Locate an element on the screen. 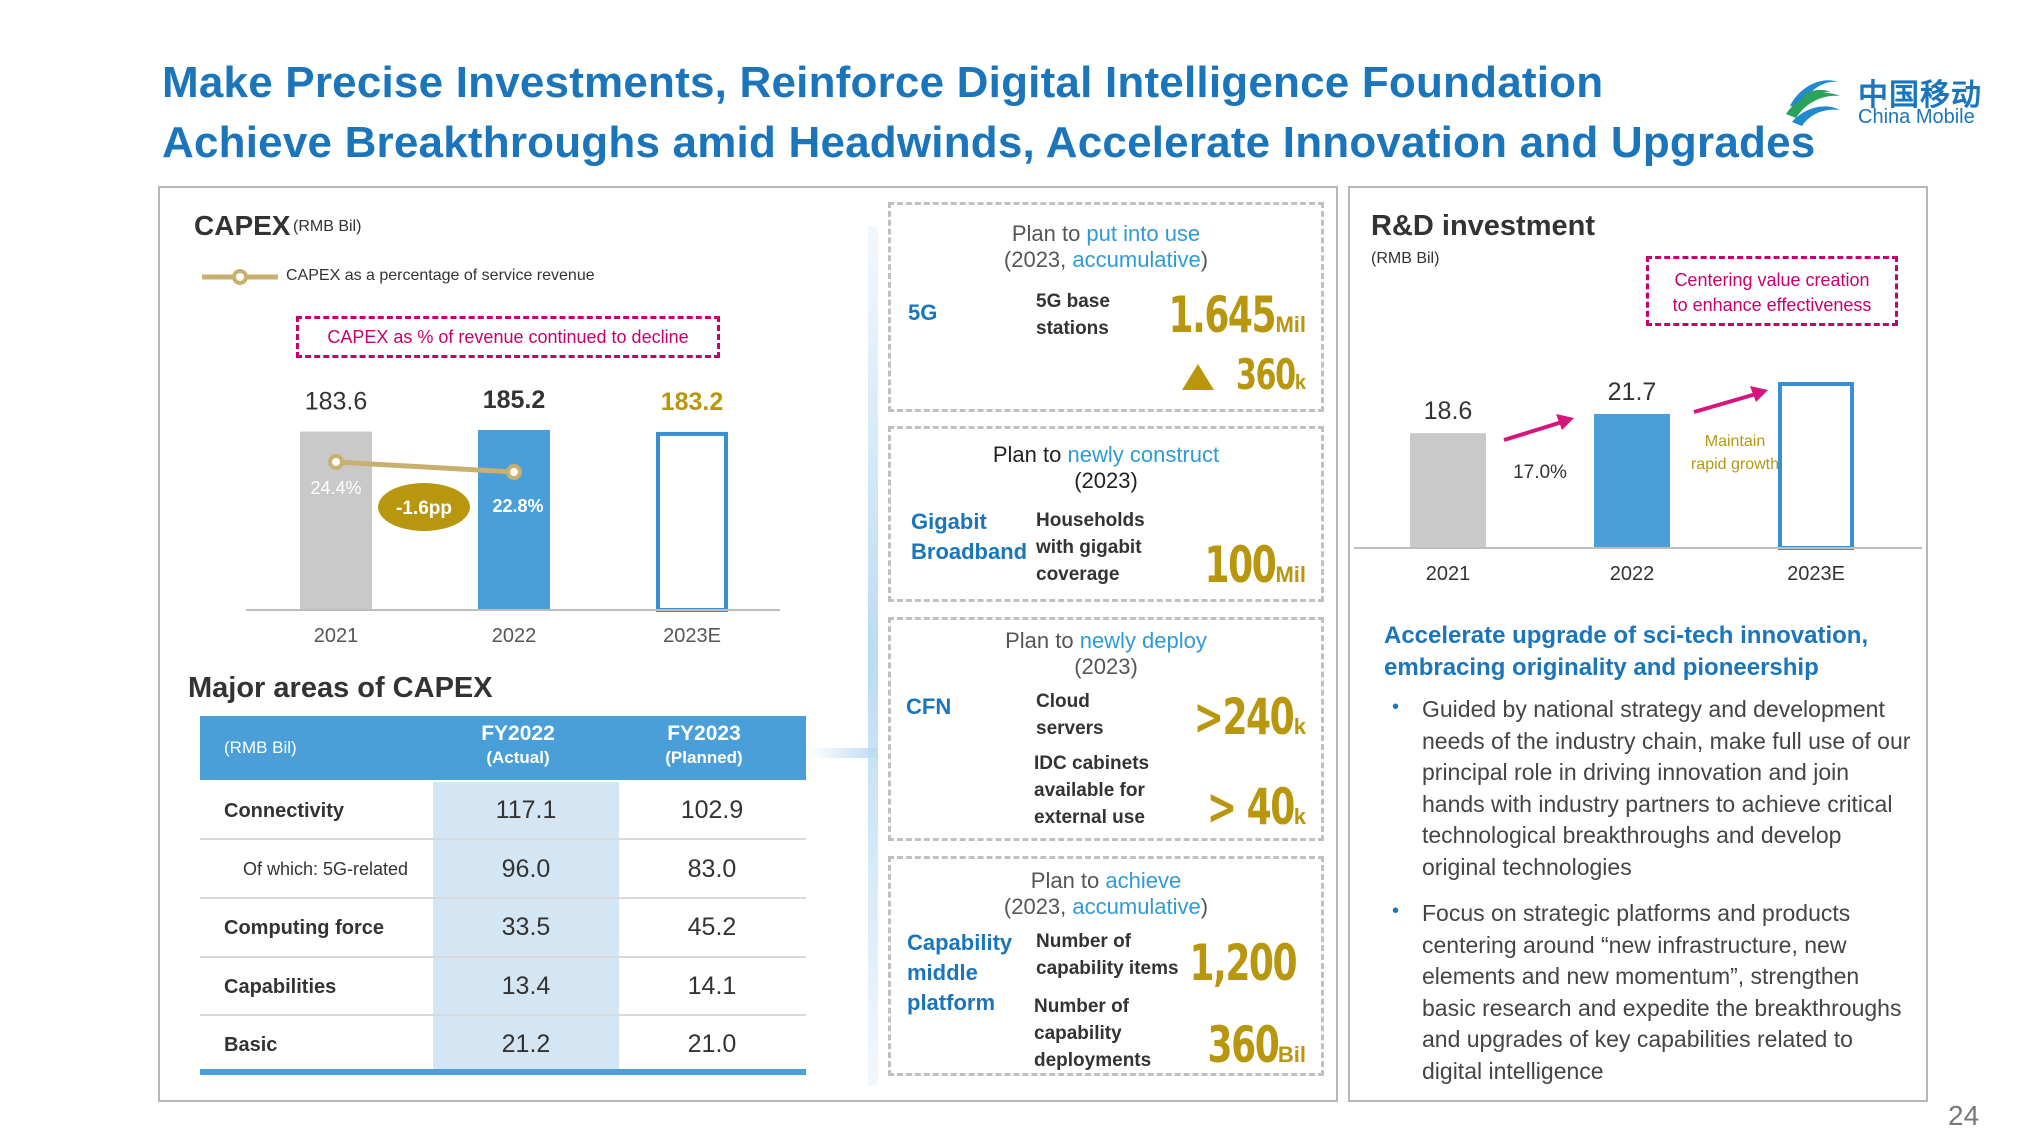  capex-legend-label: CAPEX as a percentage of service revenue is located at coordinates (440, 275).